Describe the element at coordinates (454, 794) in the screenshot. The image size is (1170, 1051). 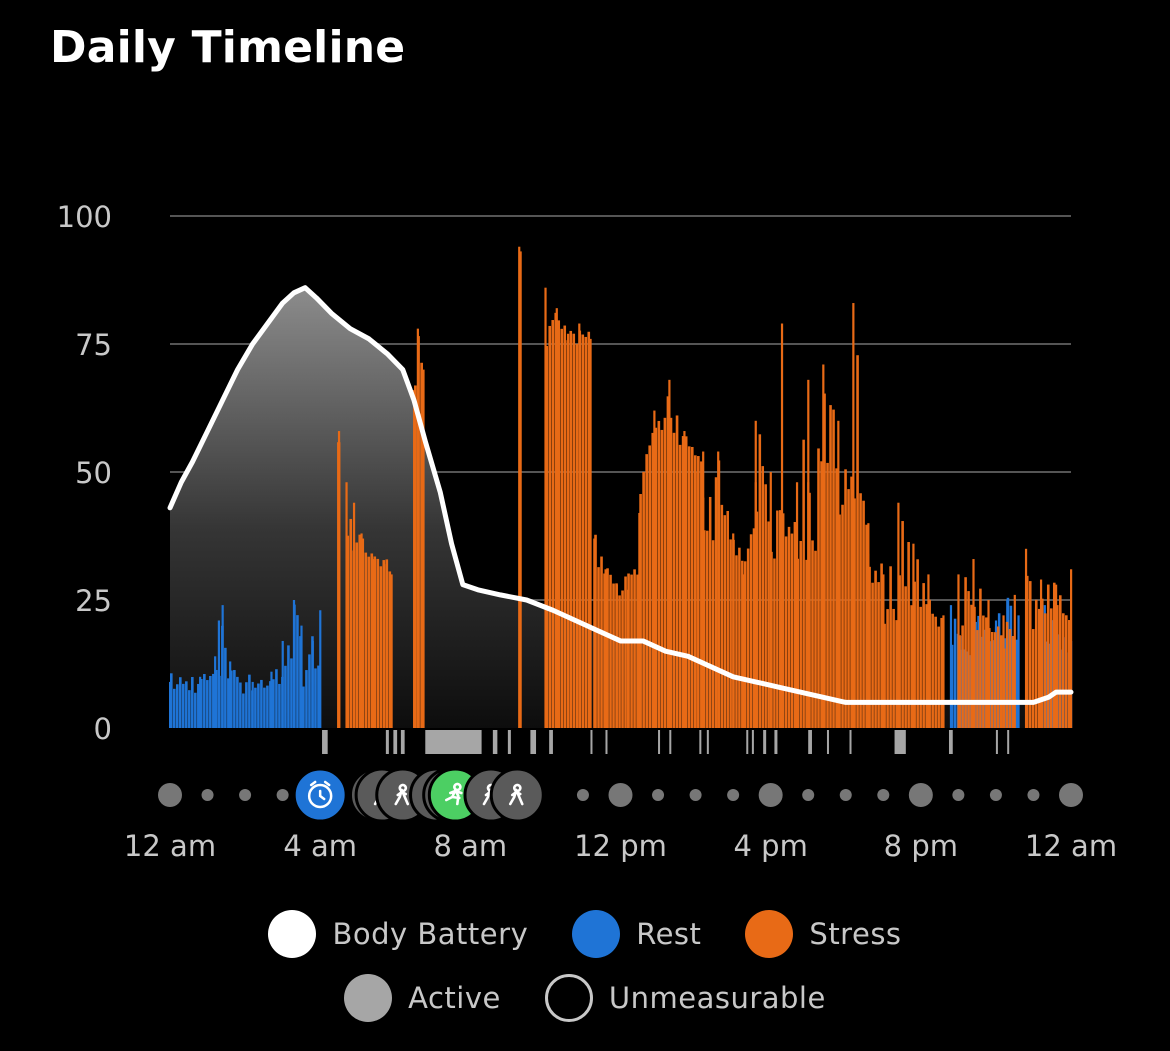
I see `running-icon-glyph` at that location.